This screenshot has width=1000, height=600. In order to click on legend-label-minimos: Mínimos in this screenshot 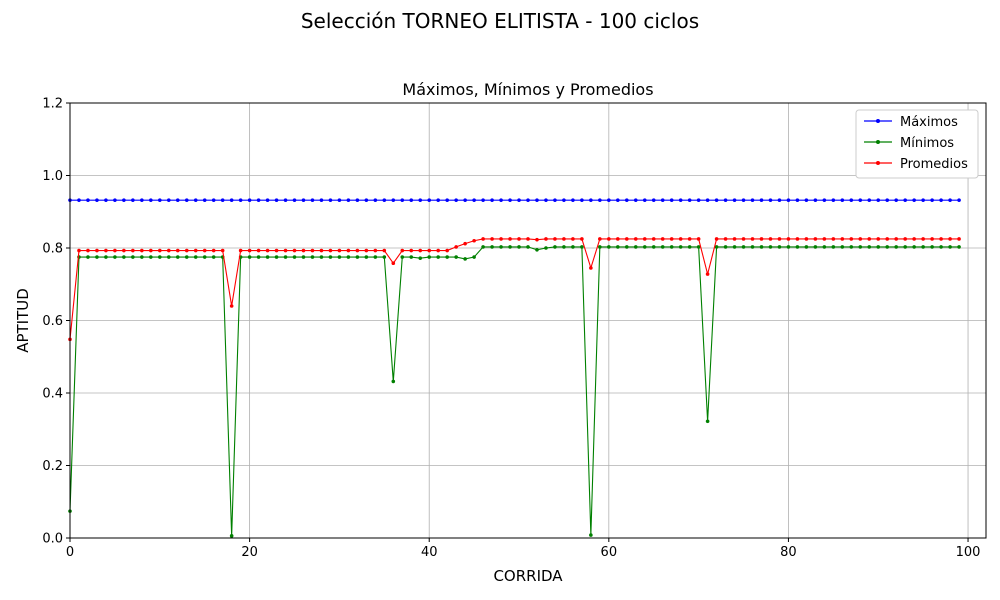, I will do `click(927, 143)`.